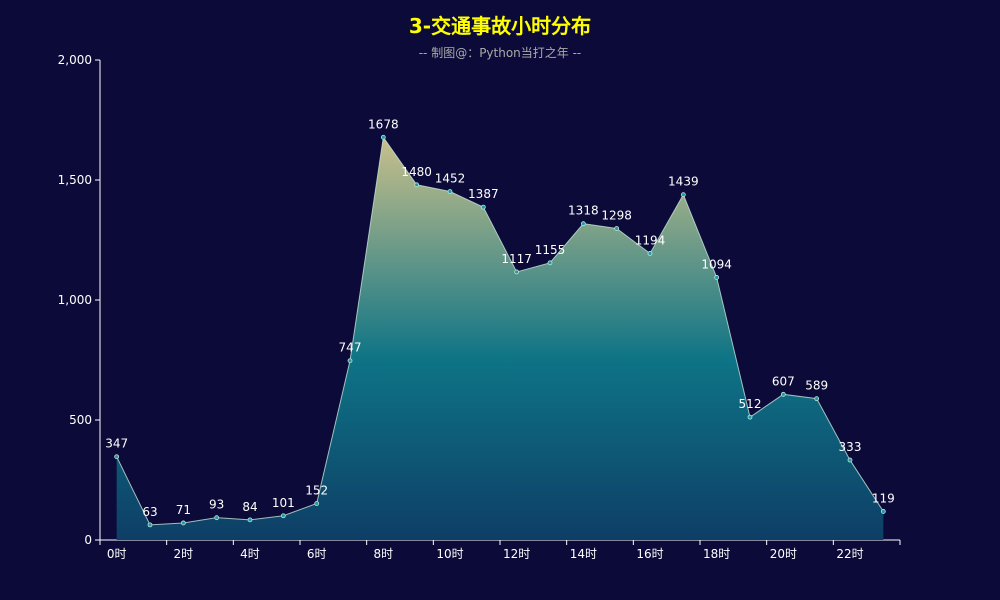 Image resolution: width=1000 pixels, height=600 pixels. Describe the element at coordinates (75, 60) in the screenshot. I see `y-tick-label: 2,000` at that location.